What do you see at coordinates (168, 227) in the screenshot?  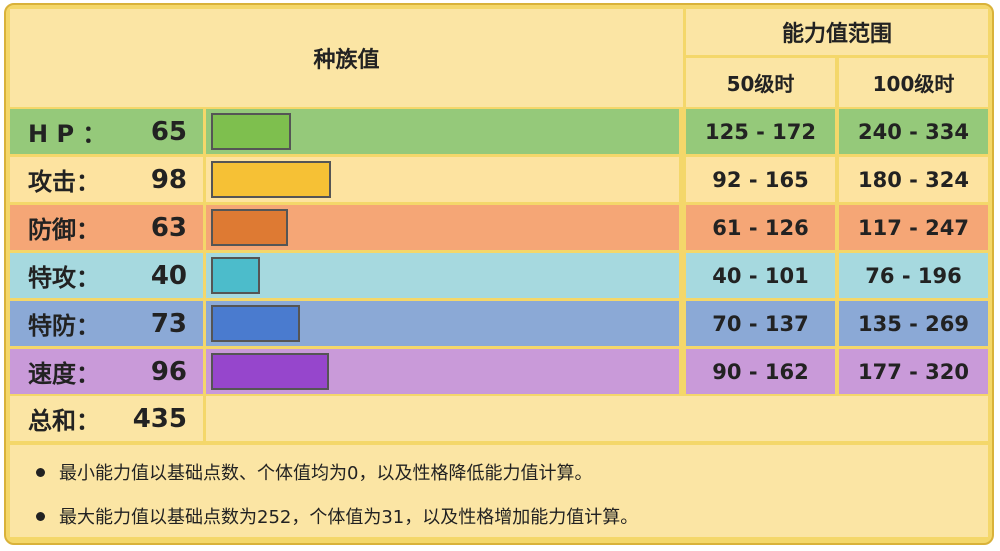 I see `stat-value: 63` at bounding box center [168, 227].